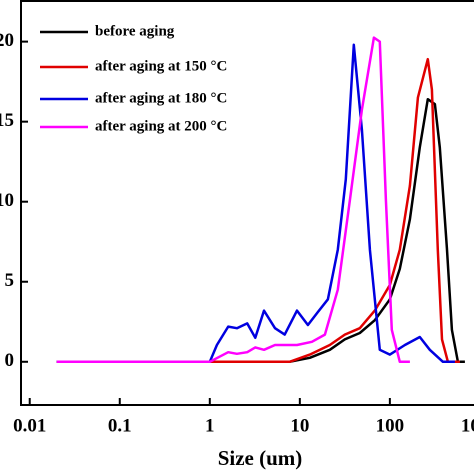  Describe the element at coordinates (7, 200) in the screenshot. I see `y-tick-label: 10` at that location.